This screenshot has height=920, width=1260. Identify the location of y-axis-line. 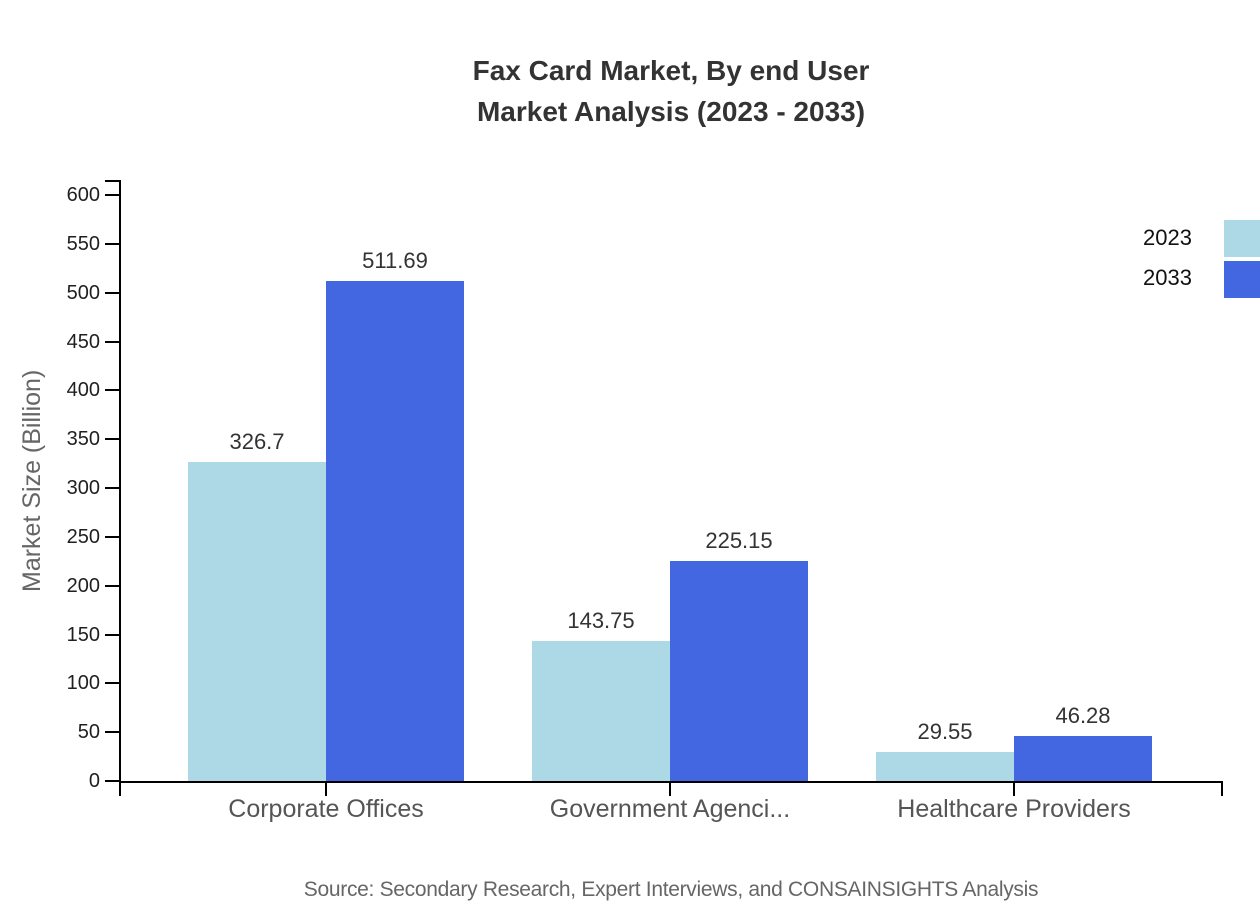
(120, 481).